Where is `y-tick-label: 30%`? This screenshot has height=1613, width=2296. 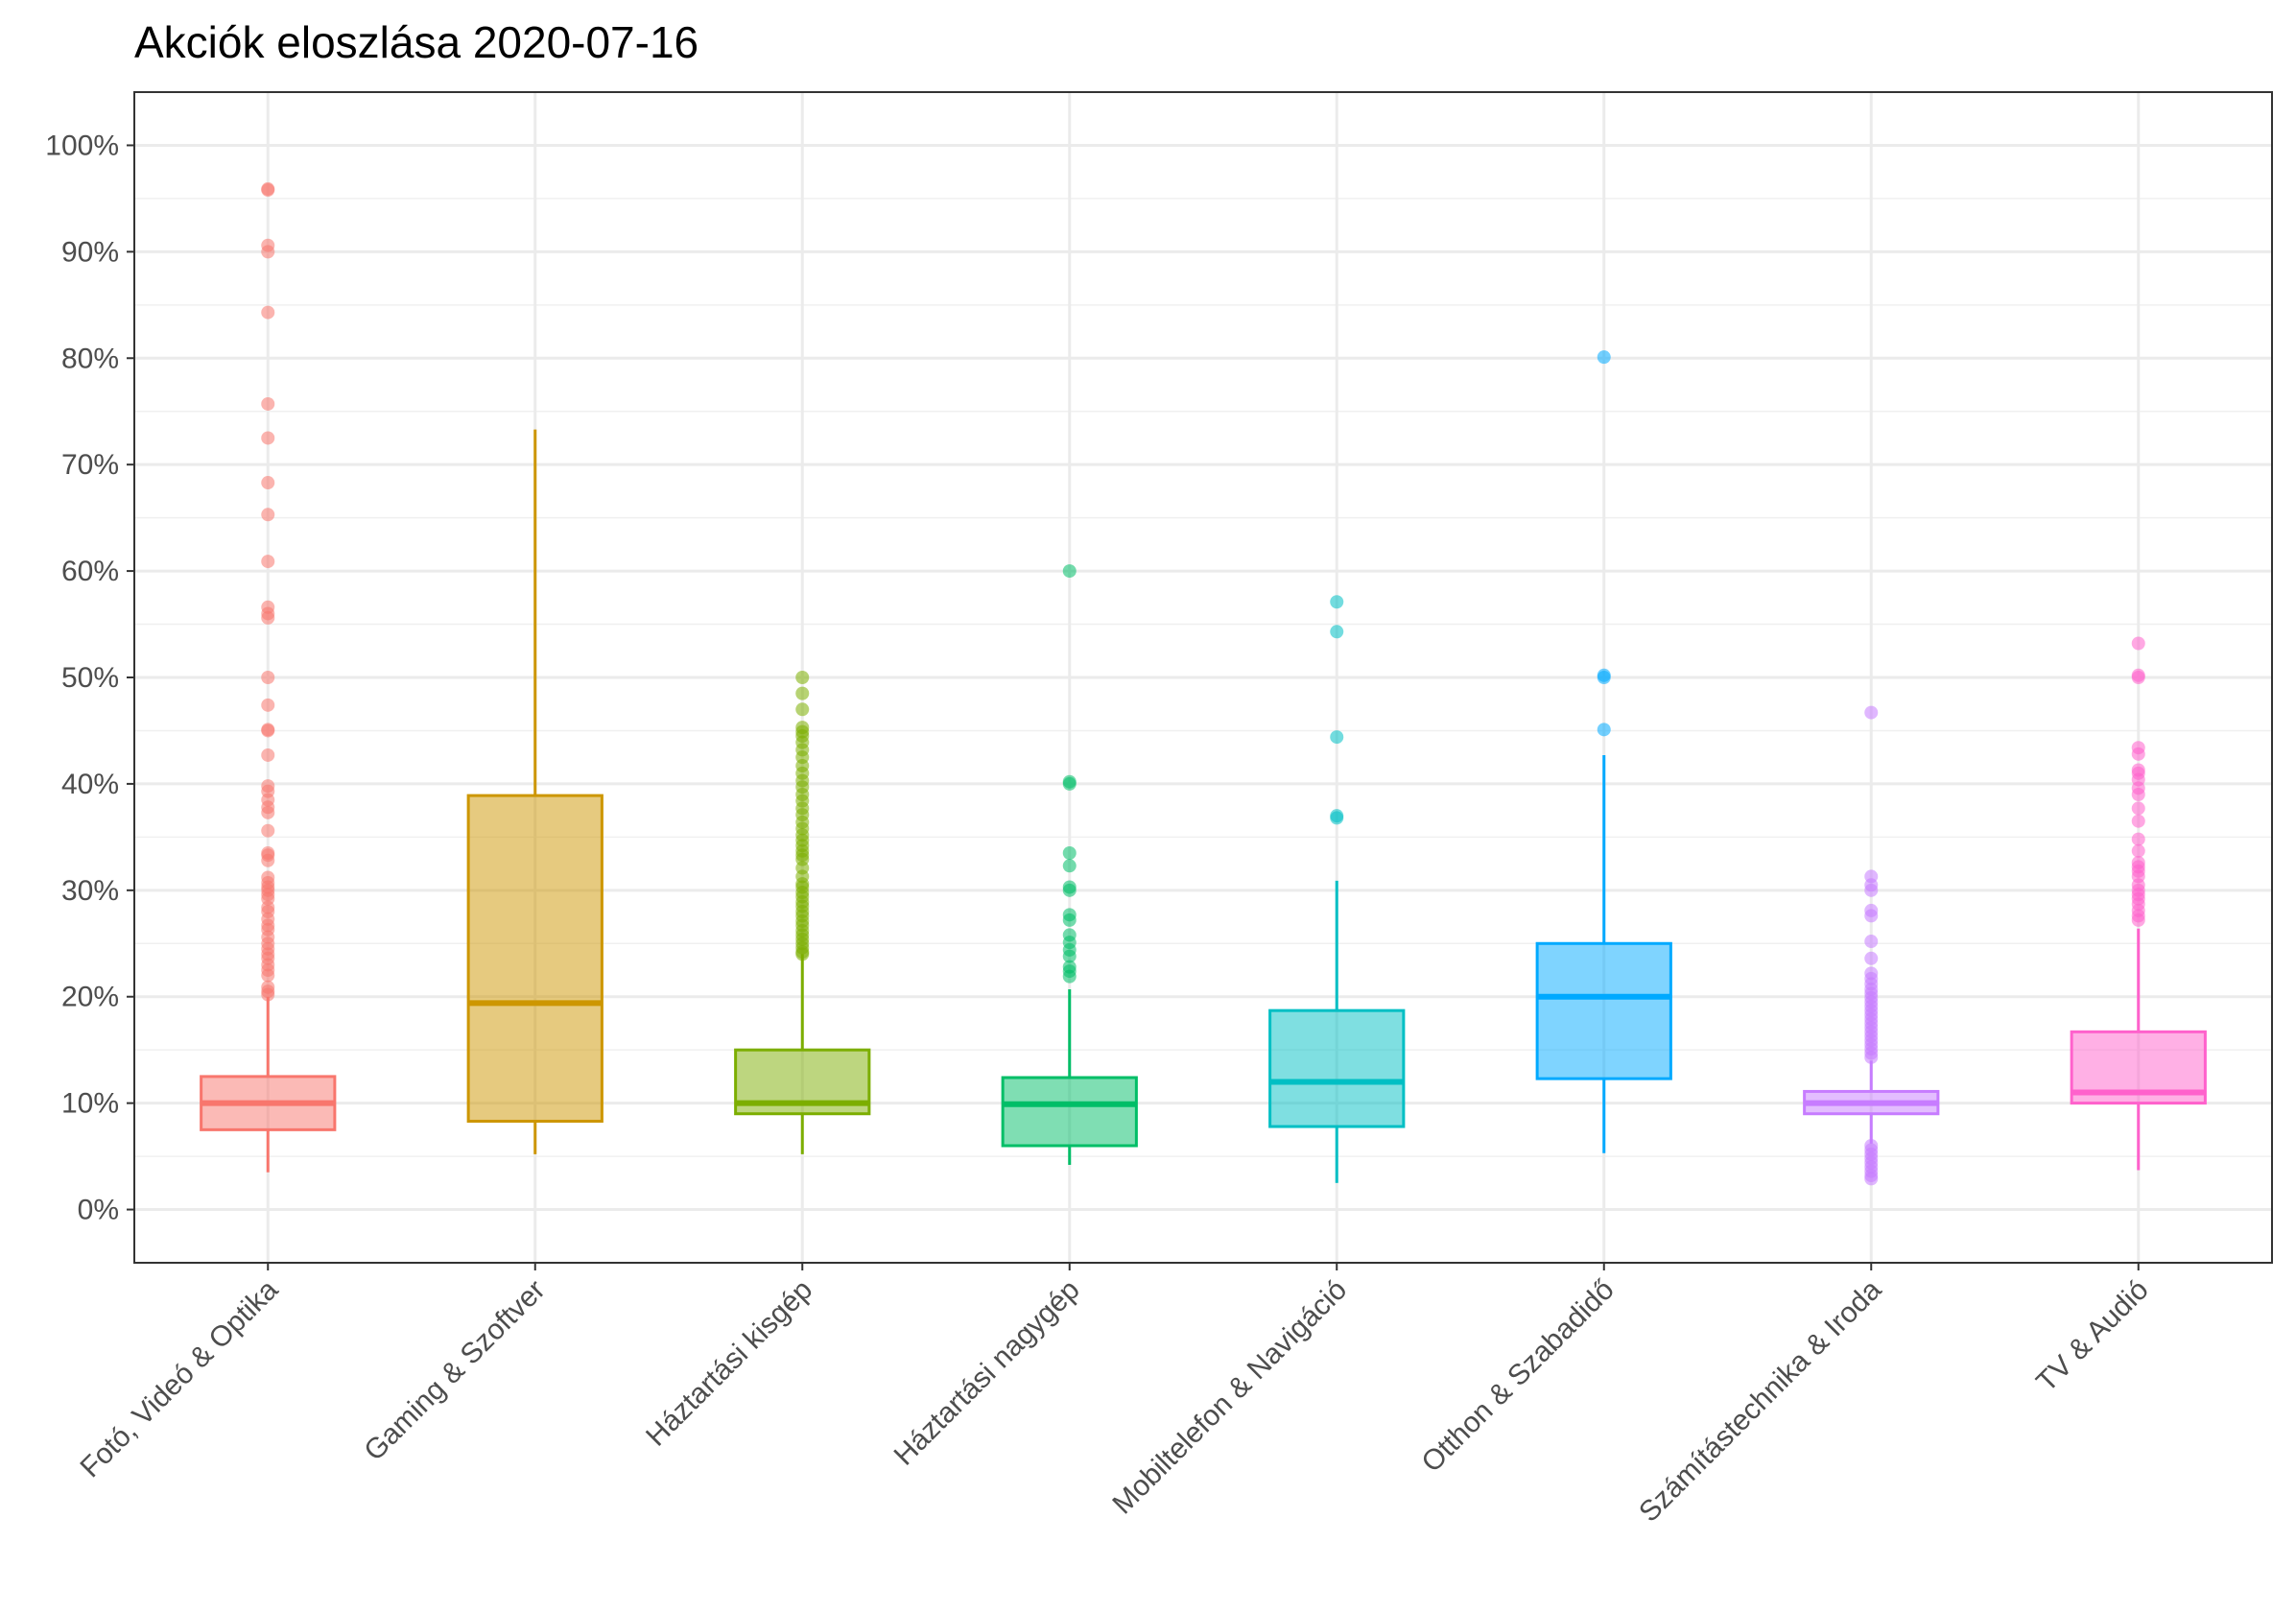 y-tick-label: 30% is located at coordinates (90, 891).